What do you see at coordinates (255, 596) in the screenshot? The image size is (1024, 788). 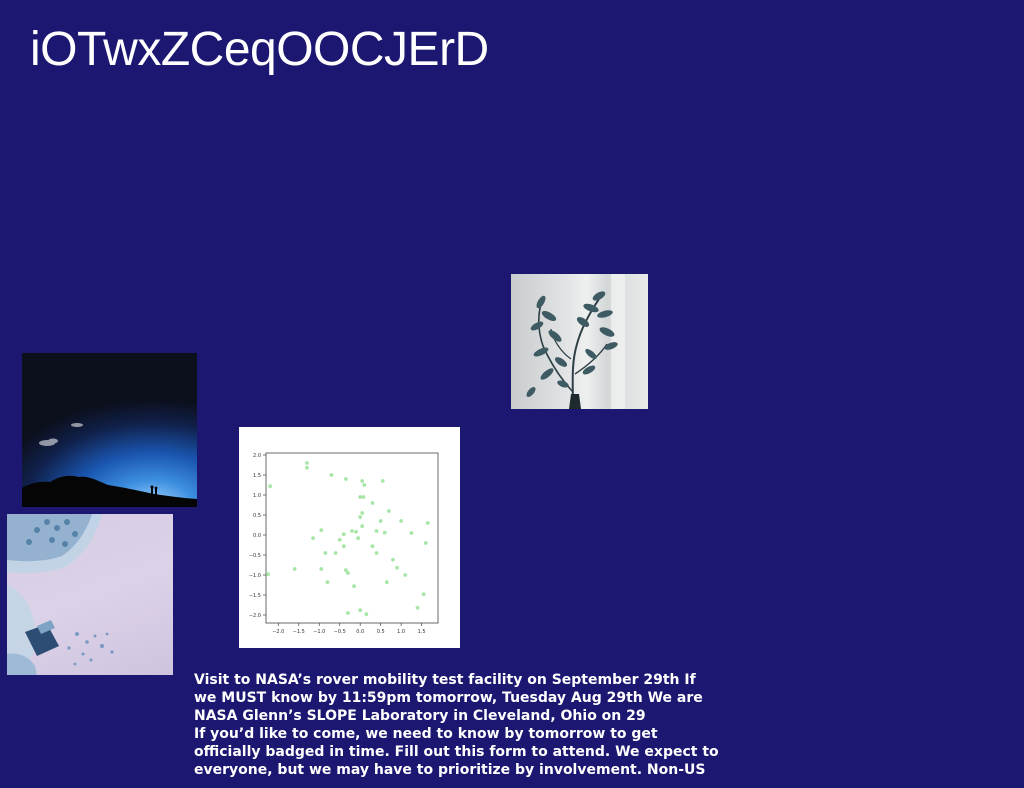 I see `y-tick-label: −1.5` at bounding box center [255, 596].